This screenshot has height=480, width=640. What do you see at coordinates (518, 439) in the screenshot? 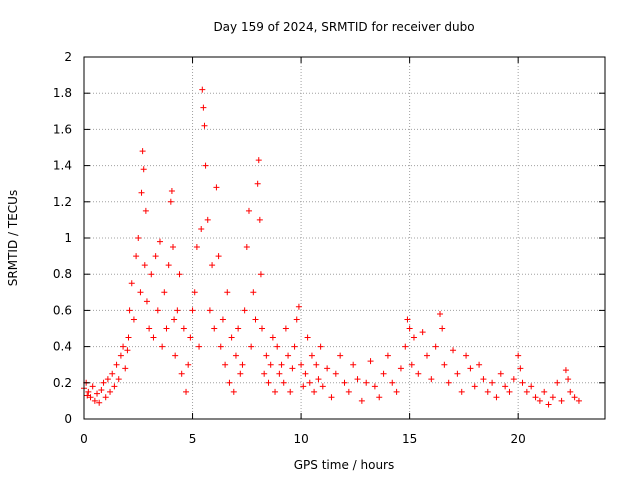
I see `x-tick-label: 20` at bounding box center [518, 439].